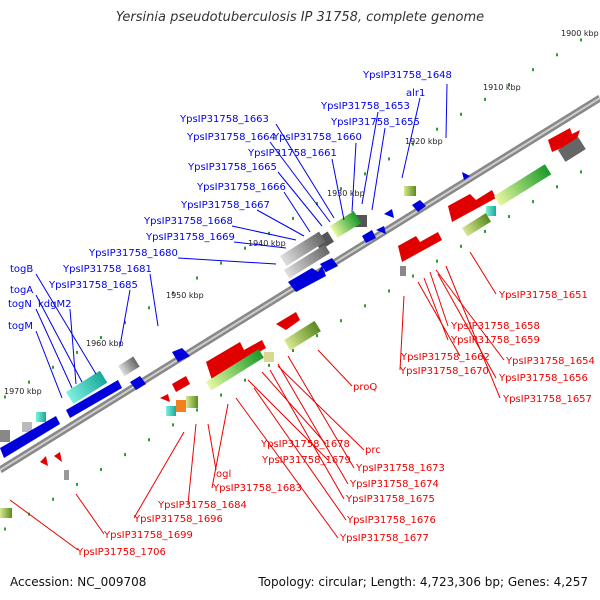 The width and height of the screenshot is (600, 600). Describe the element at coordinates (188, 221) in the screenshot. I see `gene-label: YpsIP31758_1668` at that location.